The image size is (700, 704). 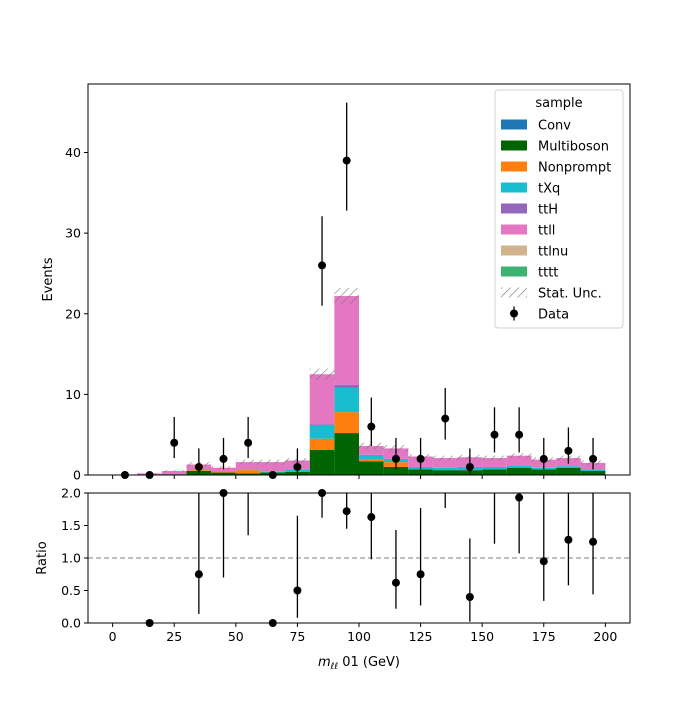 What do you see at coordinates (359, 636) in the screenshot?
I see `ratio-xtick-label-4: 100` at bounding box center [359, 636].